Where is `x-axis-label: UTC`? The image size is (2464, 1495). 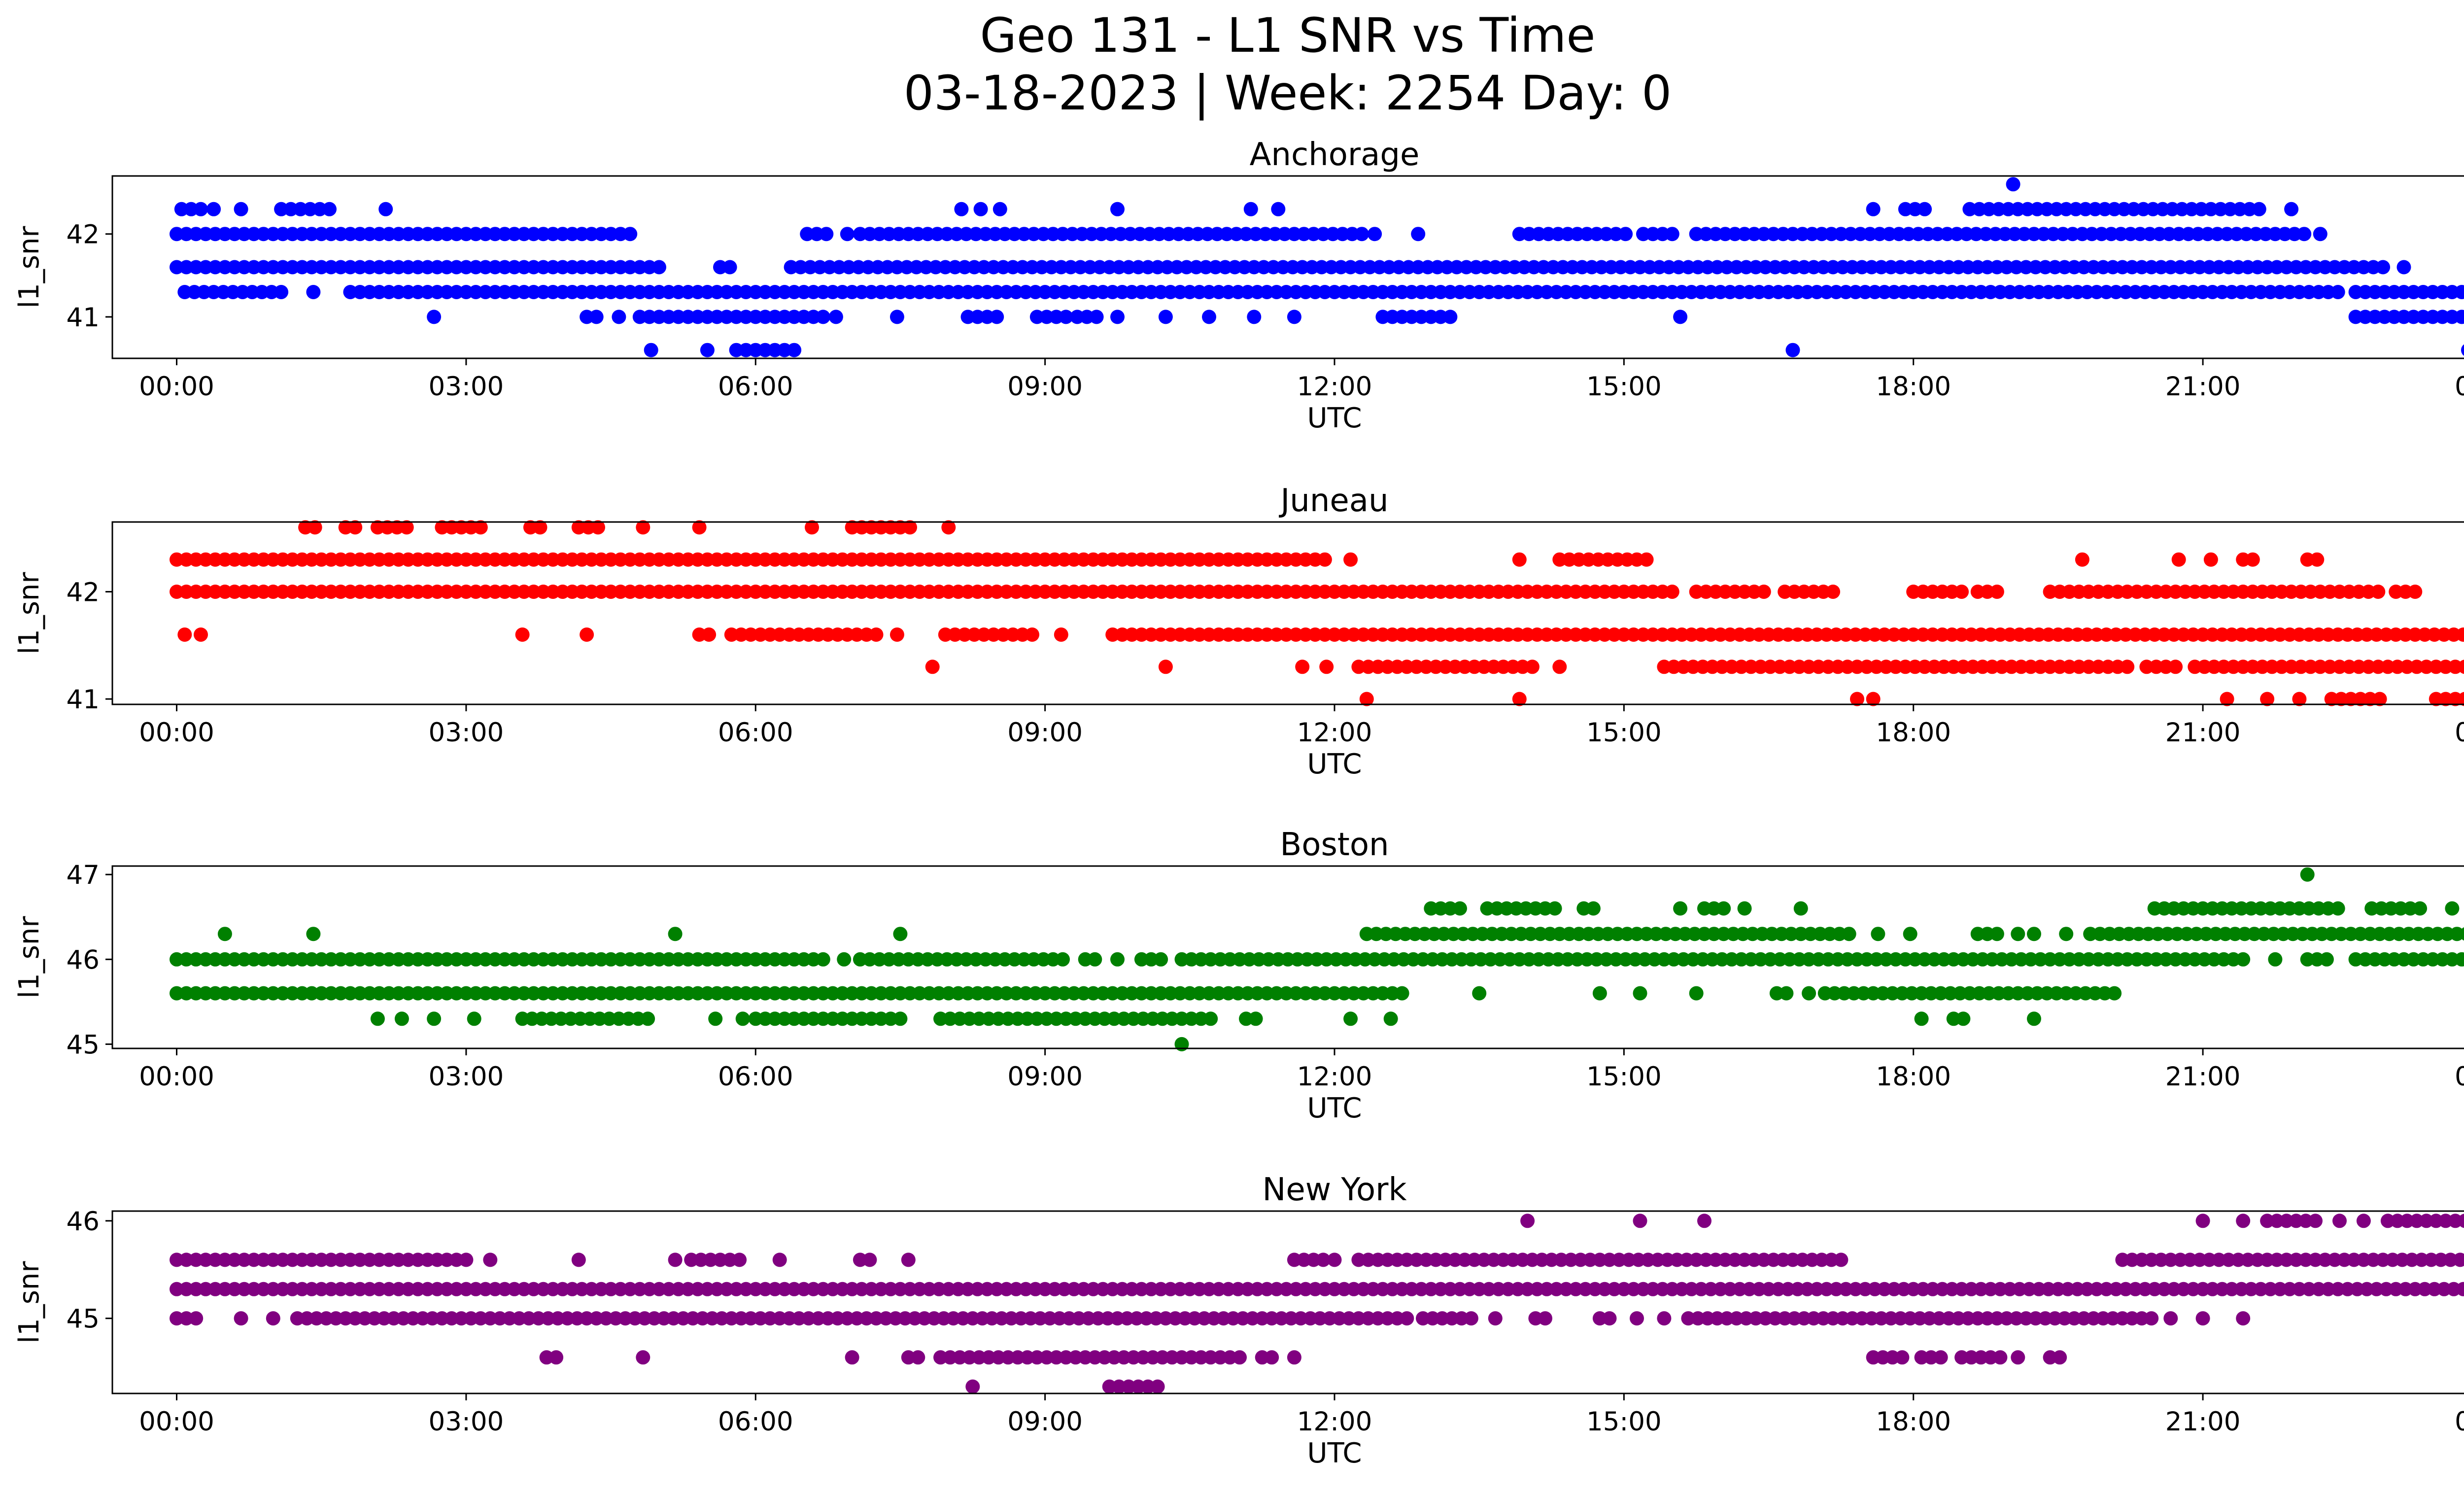
x-axis-label: UTC is located at coordinates (1334, 418).